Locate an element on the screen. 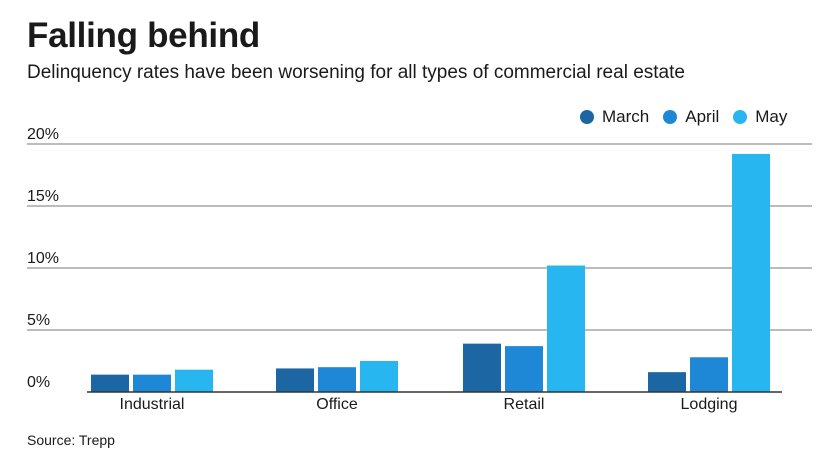 This screenshot has height=472, width=840. bar-office-april is located at coordinates (337, 379).